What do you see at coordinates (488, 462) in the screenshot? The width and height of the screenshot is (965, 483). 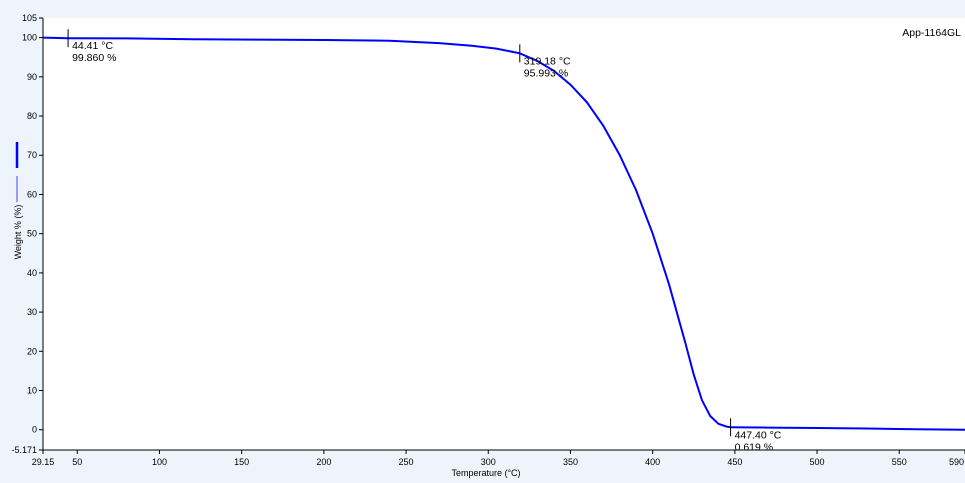 I see `x-tick-label: 300` at bounding box center [488, 462].